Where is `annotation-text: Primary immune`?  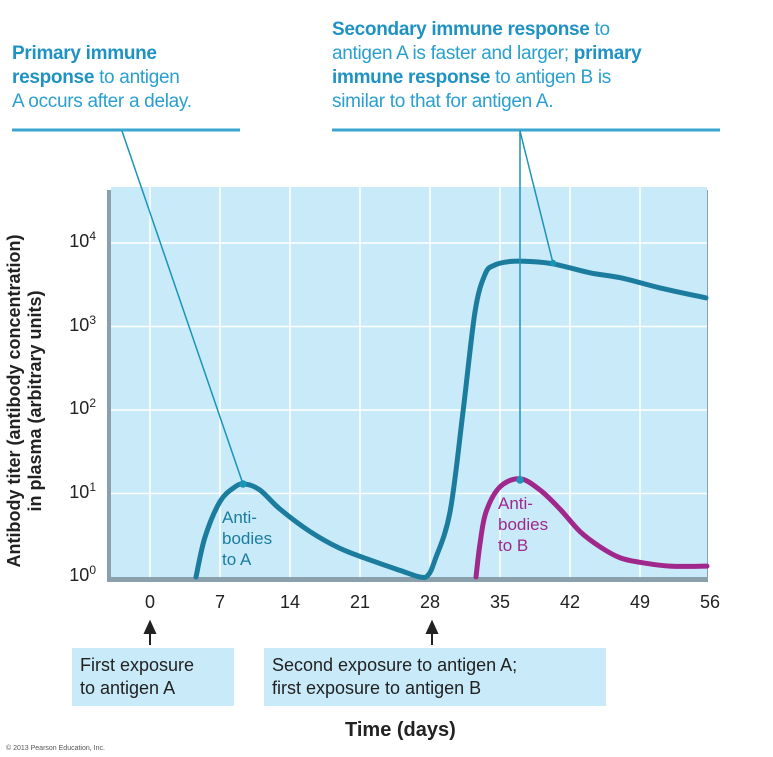 annotation-text: Primary immune is located at coordinates (84, 53).